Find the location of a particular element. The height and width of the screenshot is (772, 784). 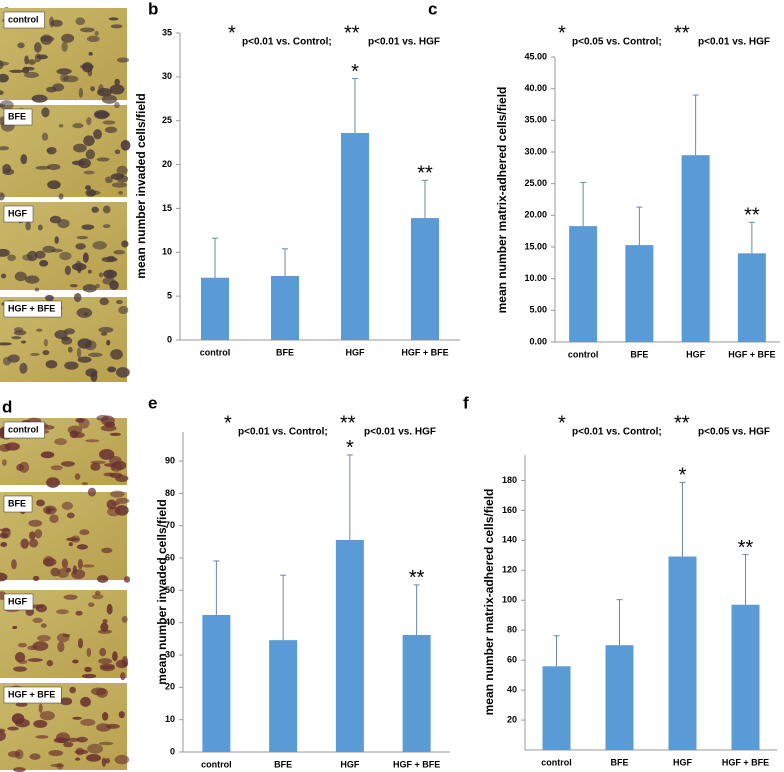

y-tick-label: 45.00 is located at coordinates (535, 56).